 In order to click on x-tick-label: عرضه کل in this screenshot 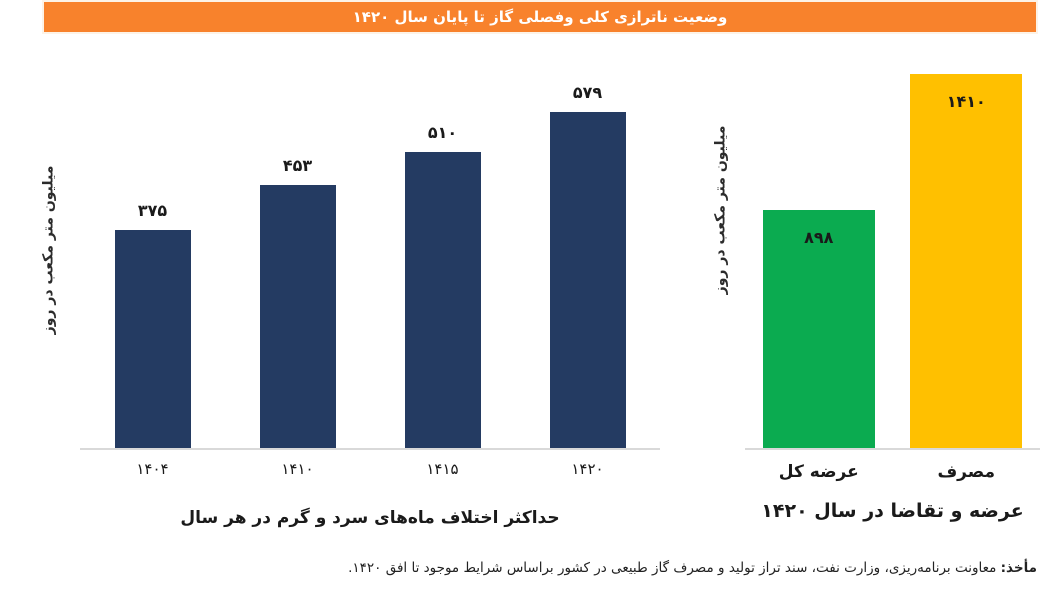, I will do `click(818, 472)`.